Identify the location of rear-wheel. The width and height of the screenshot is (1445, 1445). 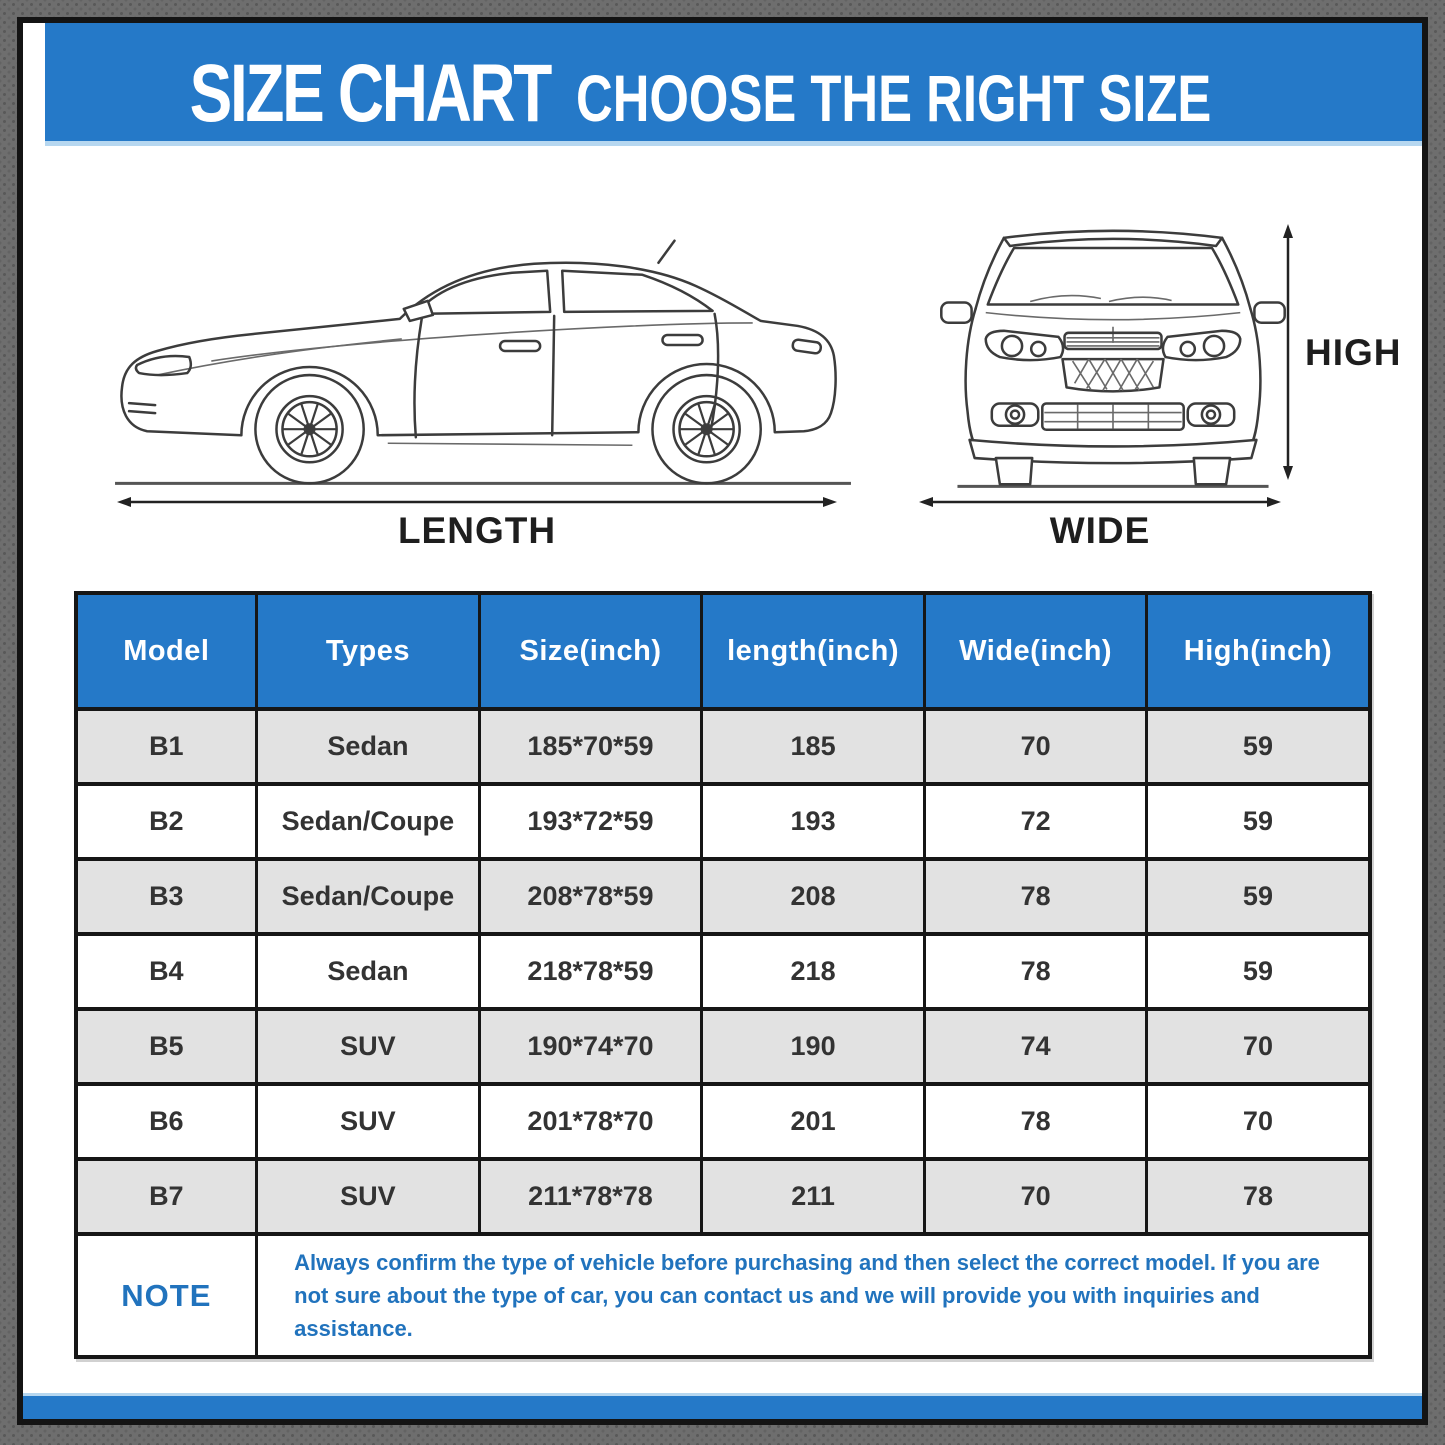
(706, 429).